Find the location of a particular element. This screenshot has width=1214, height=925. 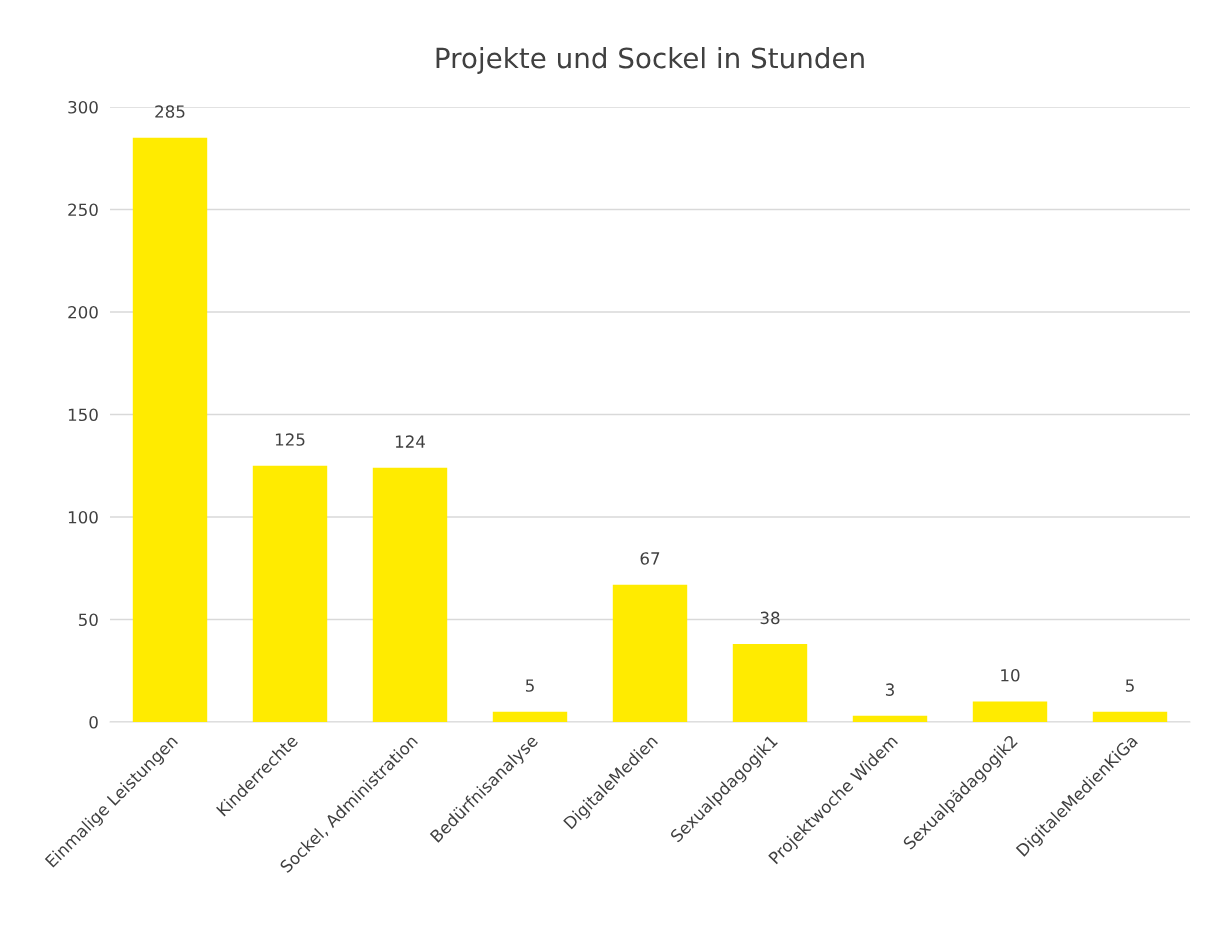

y-tick-label: 250 is located at coordinates (83, 210).